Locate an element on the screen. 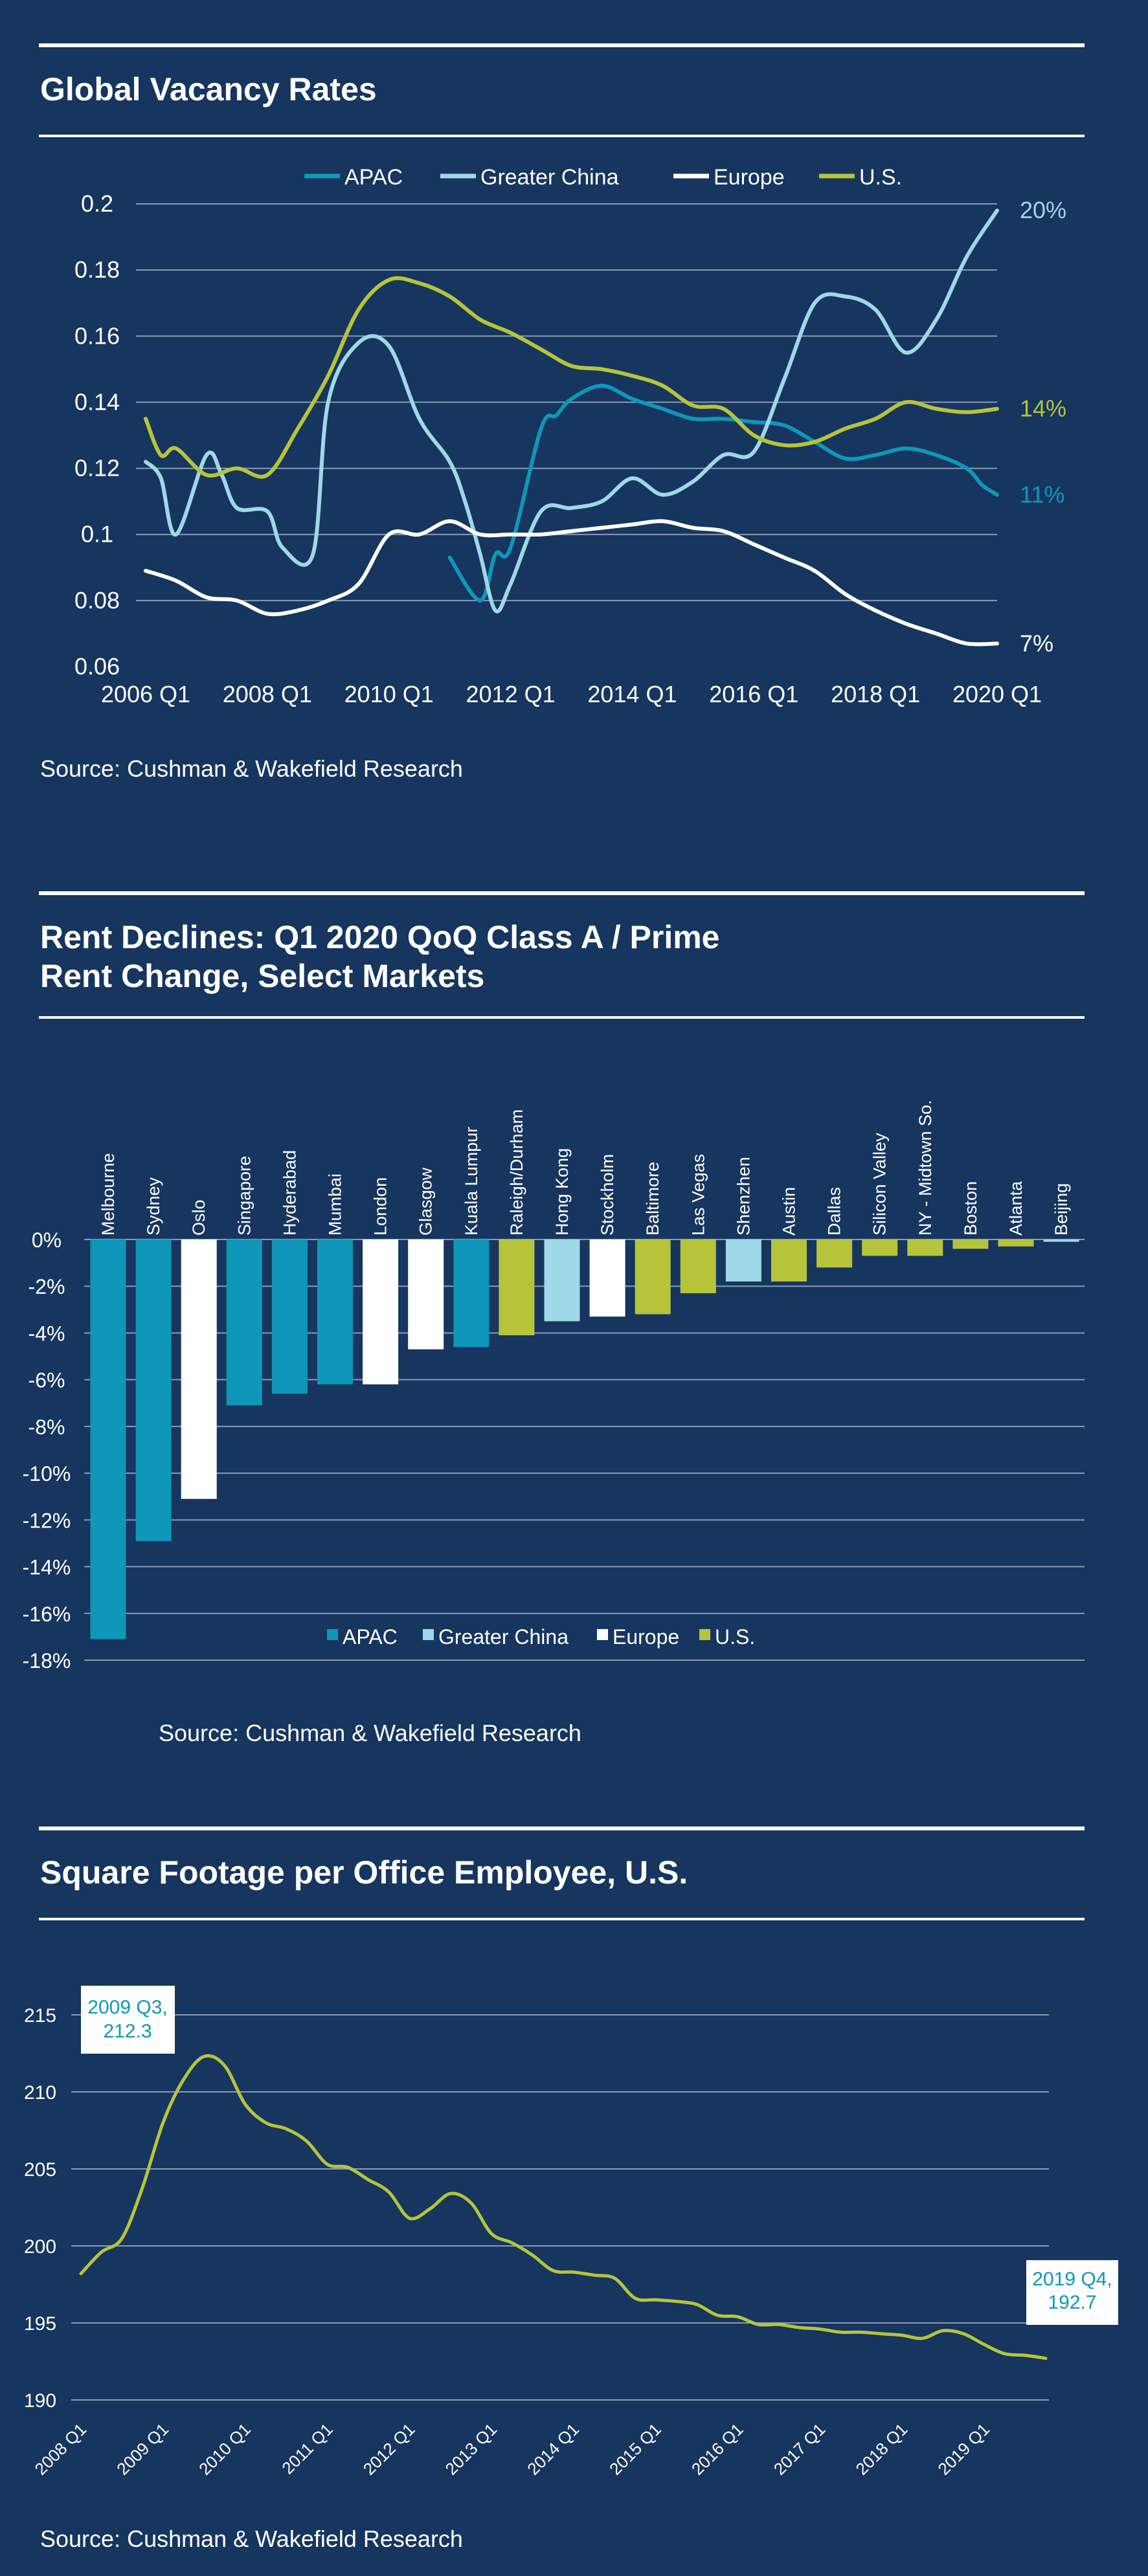  rent-bars is located at coordinates (584, 1439).